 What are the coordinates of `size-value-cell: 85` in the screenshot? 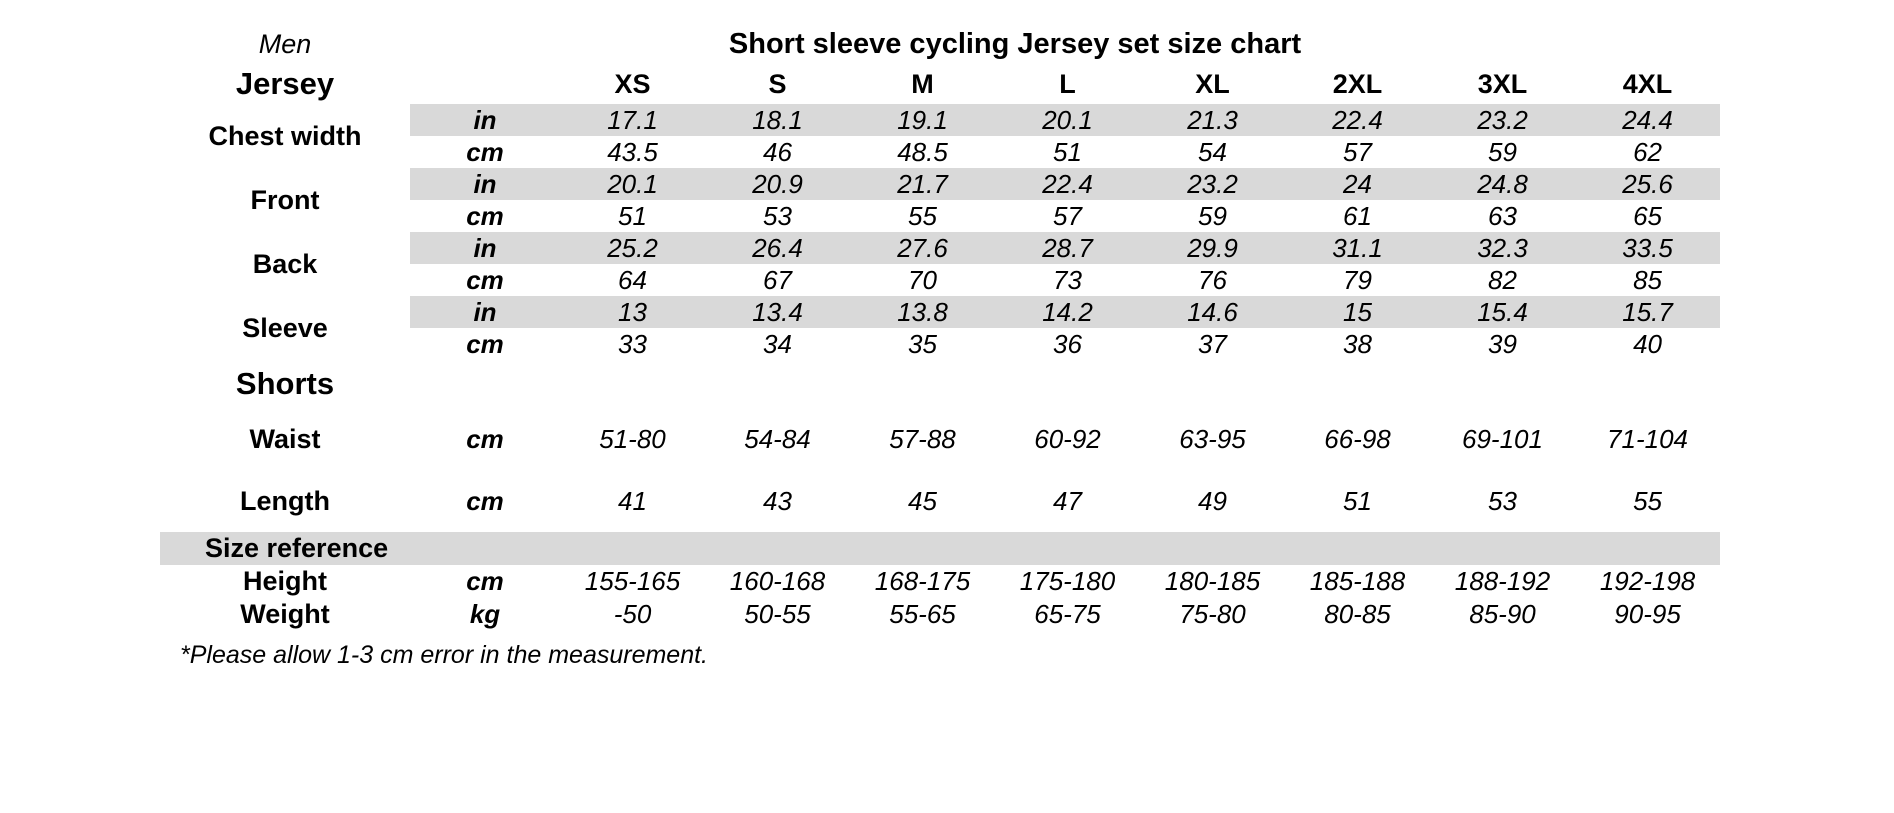 It's located at (1647, 279).